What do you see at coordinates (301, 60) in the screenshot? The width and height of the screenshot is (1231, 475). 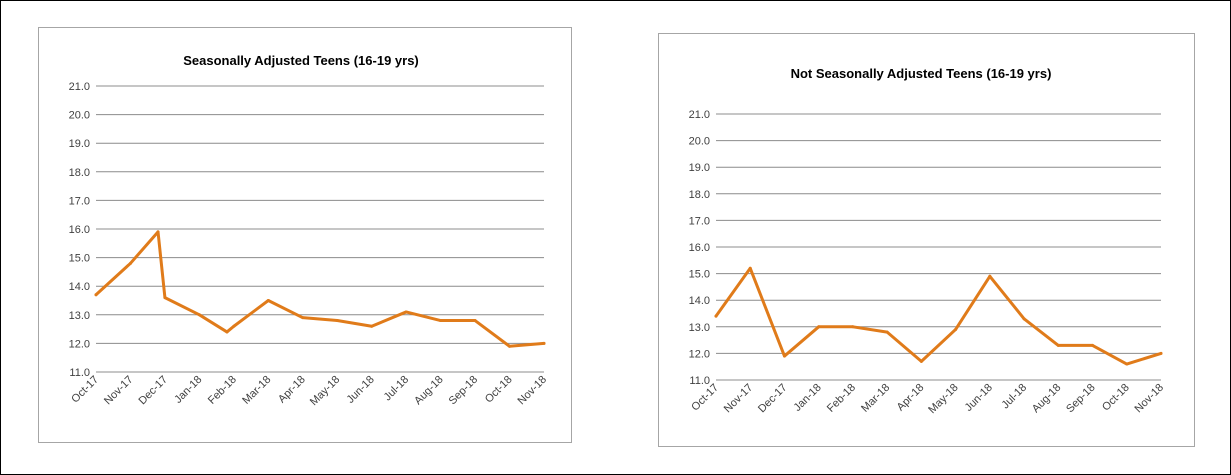 I see `chart-title: Seasonally Adjusted Teens (16-19 yrs)` at bounding box center [301, 60].